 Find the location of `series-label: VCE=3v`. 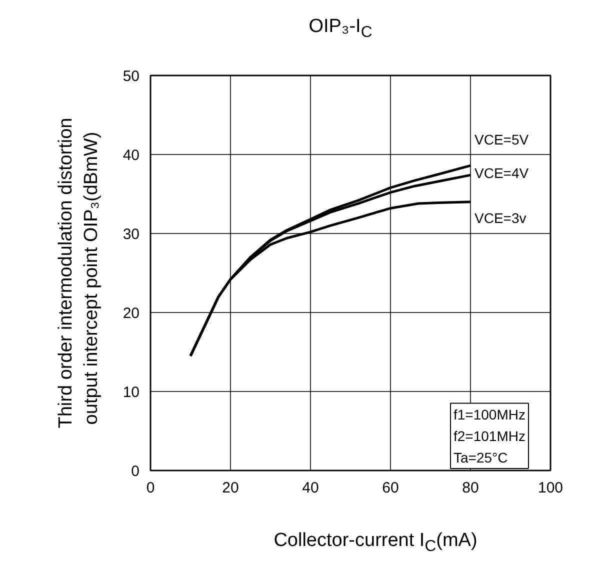

series-label: VCE=3v is located at coordinates (500, 218).